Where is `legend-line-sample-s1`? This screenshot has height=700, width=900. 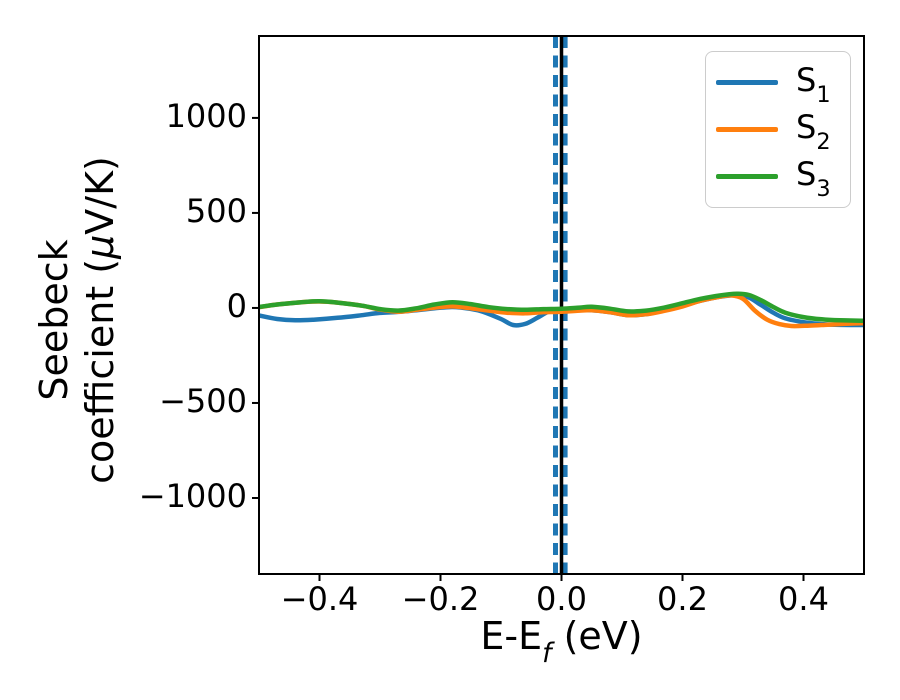 legend-line-sample-s1 is located at coordinates (747, 82).